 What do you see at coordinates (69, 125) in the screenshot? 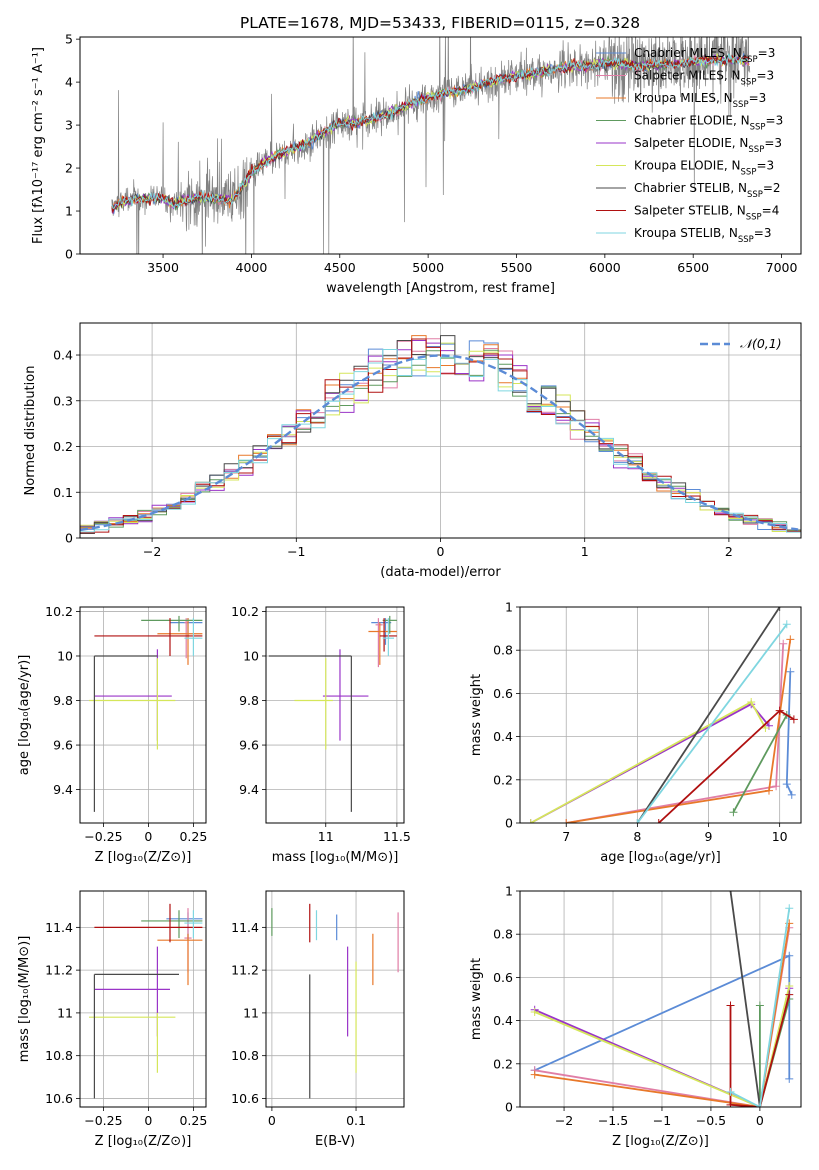
I see `y-tick-label: 3` at bounding box center [69, 125].